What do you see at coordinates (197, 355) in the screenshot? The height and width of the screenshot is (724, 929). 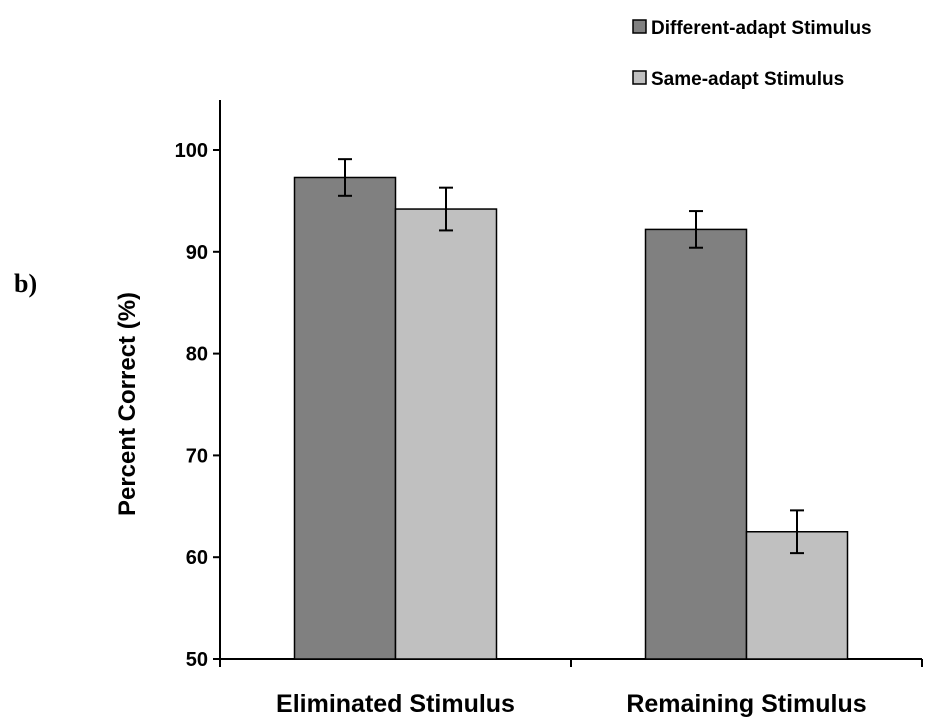 I see `y-tick-label: 80` at bounding box center [197, 355].